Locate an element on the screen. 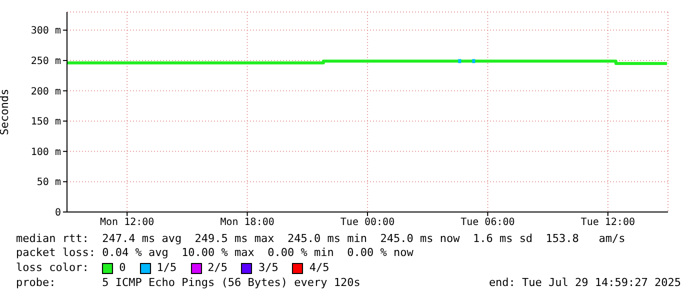  legend-label: 2/5 is located at coordinates (218, 268).